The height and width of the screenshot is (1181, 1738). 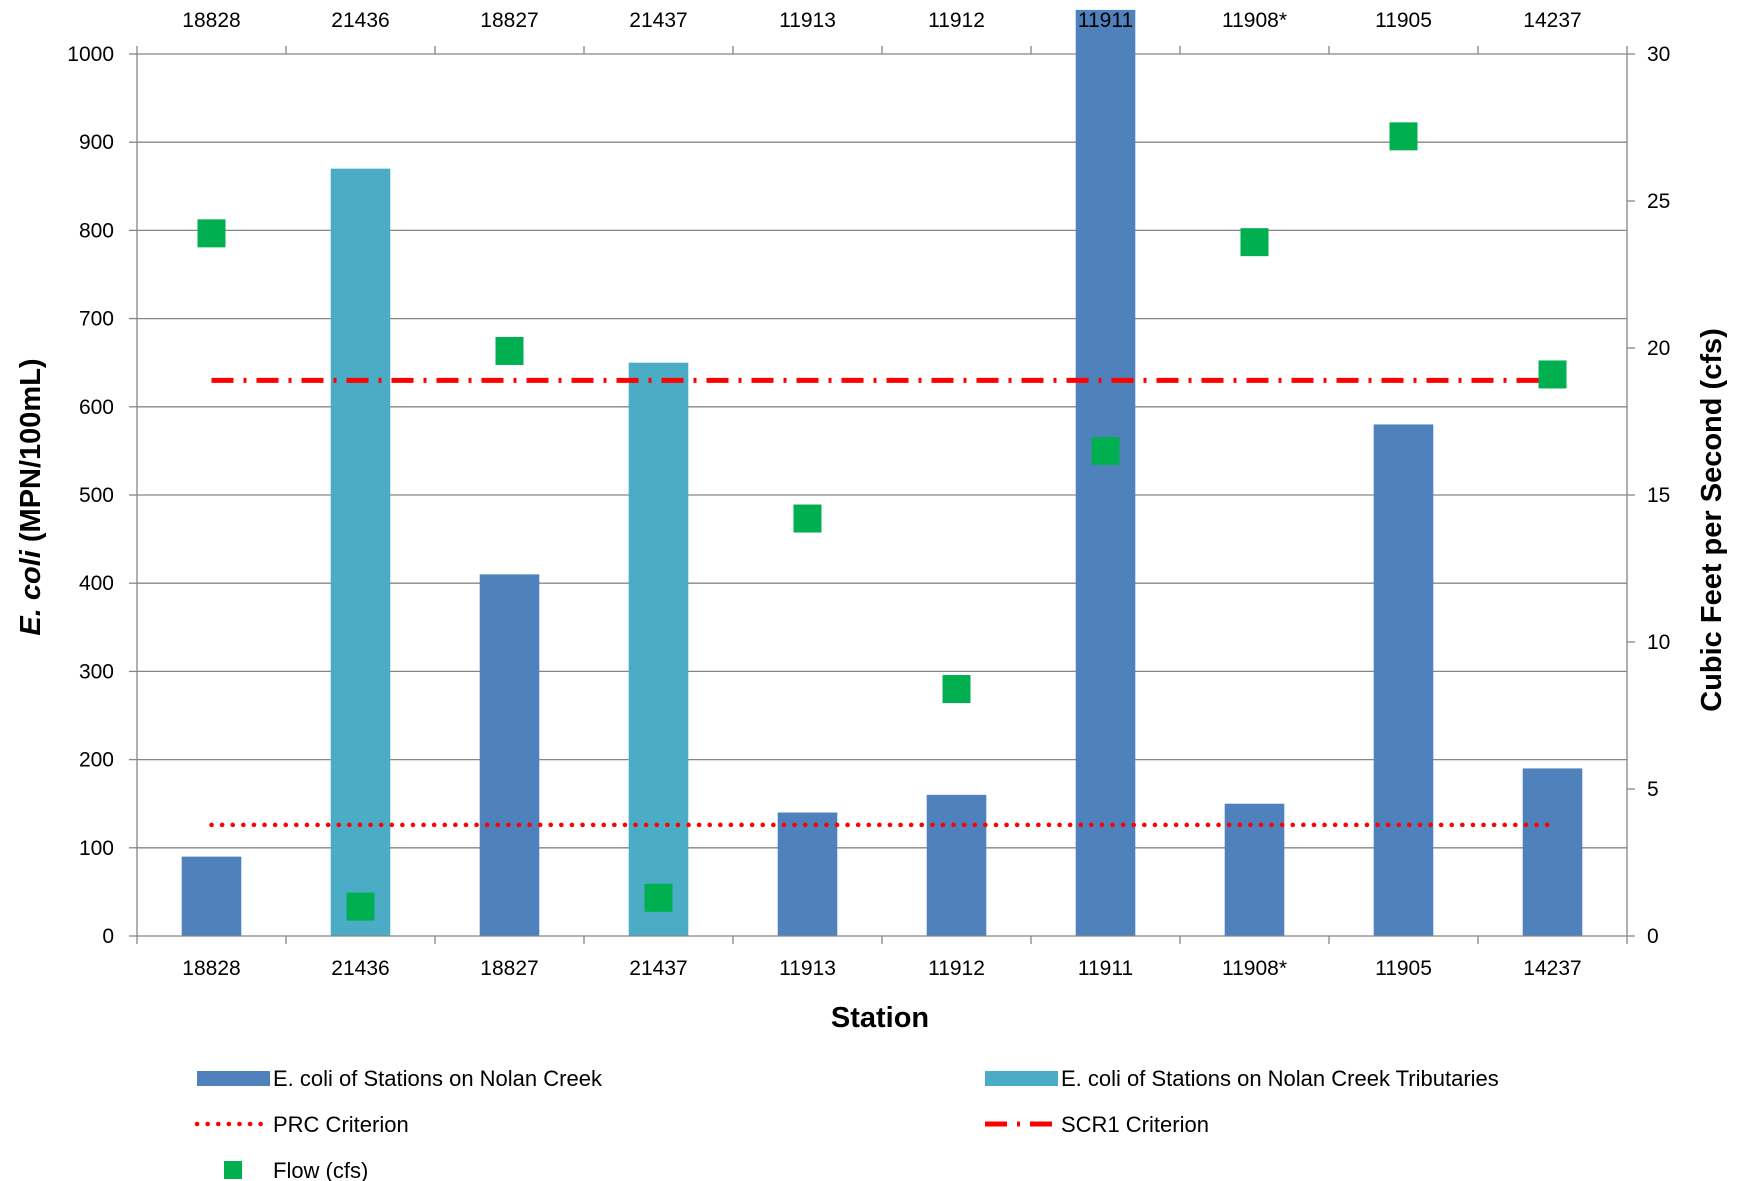 What do you see at coordinates (320, 1169) in the screenshot?
I see `legend-label: Flow (cfs)` at bounding box center [320, 1169].